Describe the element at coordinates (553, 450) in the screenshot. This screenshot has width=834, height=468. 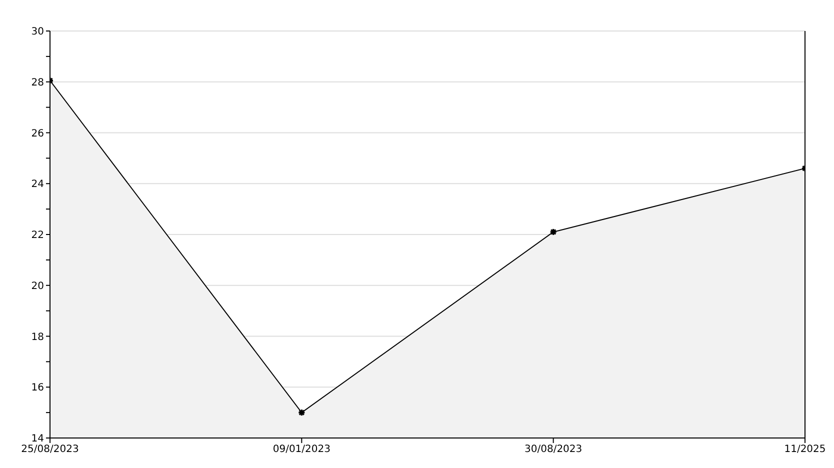
I see `x-tick-label: 30/08/2023` at that location.